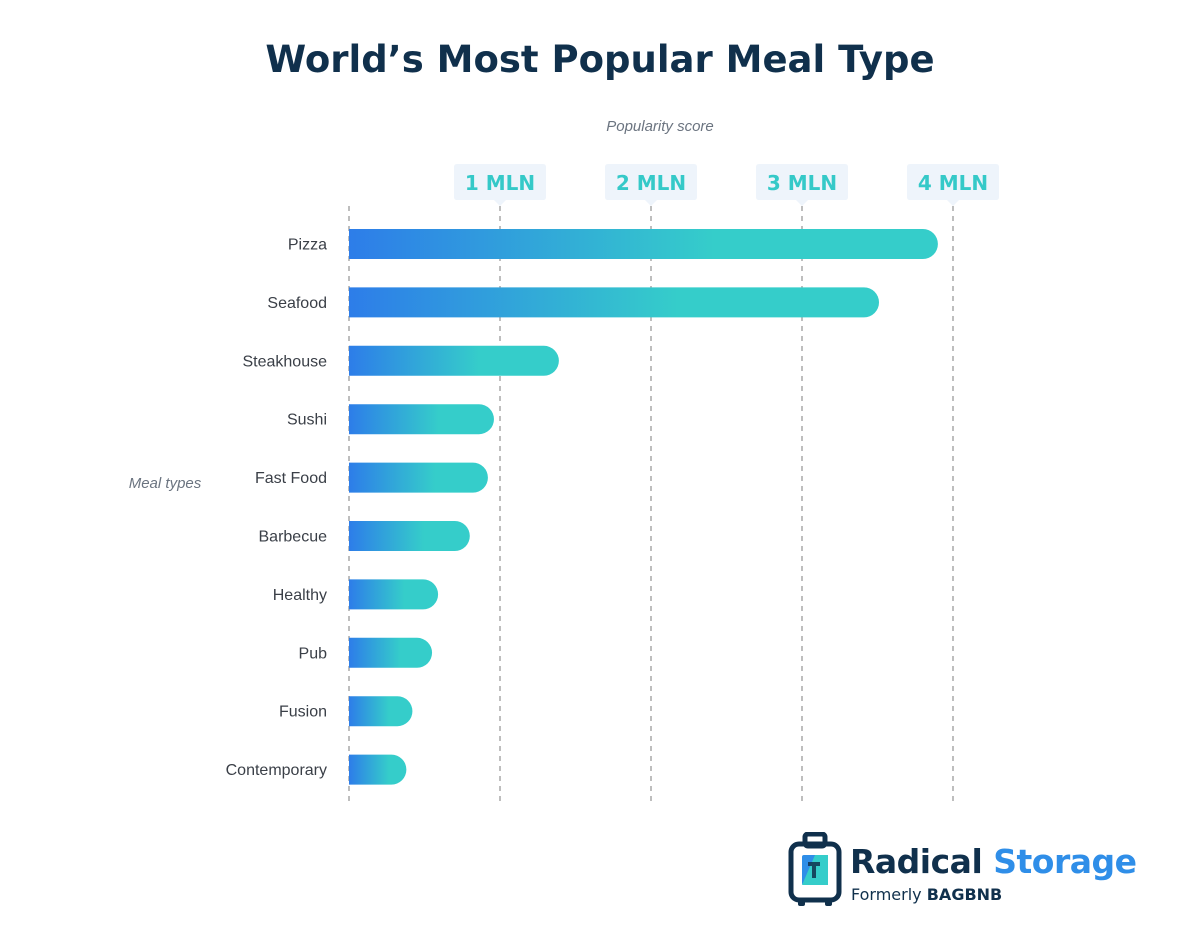  I want to click on chart-title: World’s Most Popular Meal Type, so click(600, 59).